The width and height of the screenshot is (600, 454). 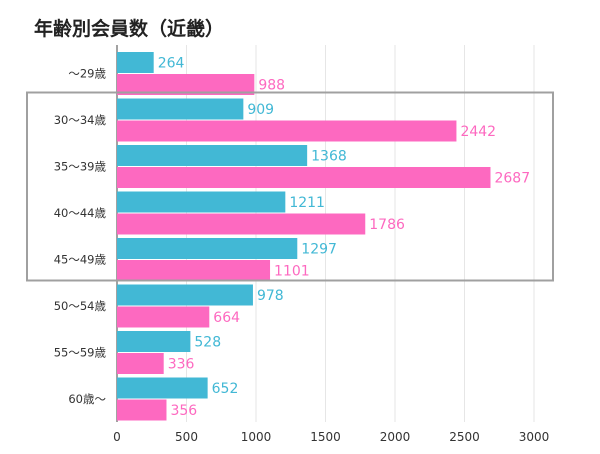 What do you see at coordinates (387, 225) in the screenshot?
I see `data-label-pink: 1786` at bounding box center [387, 225].